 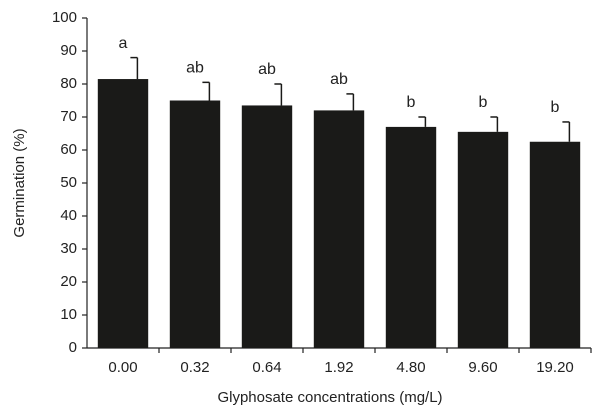 What do you see at coordinates (410, 367) in the screenshot?
I see `x-tick-label: 4.80` at bounding box center [410, 367].